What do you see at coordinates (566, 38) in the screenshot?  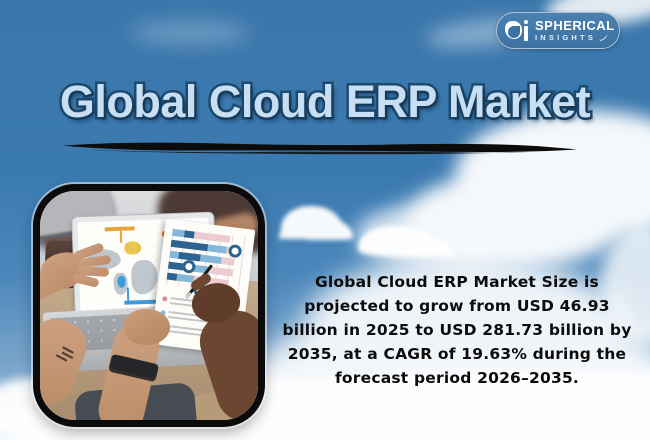 I see `brand-name-secondary: INSIGHTS` at bounding box center [566, 38].